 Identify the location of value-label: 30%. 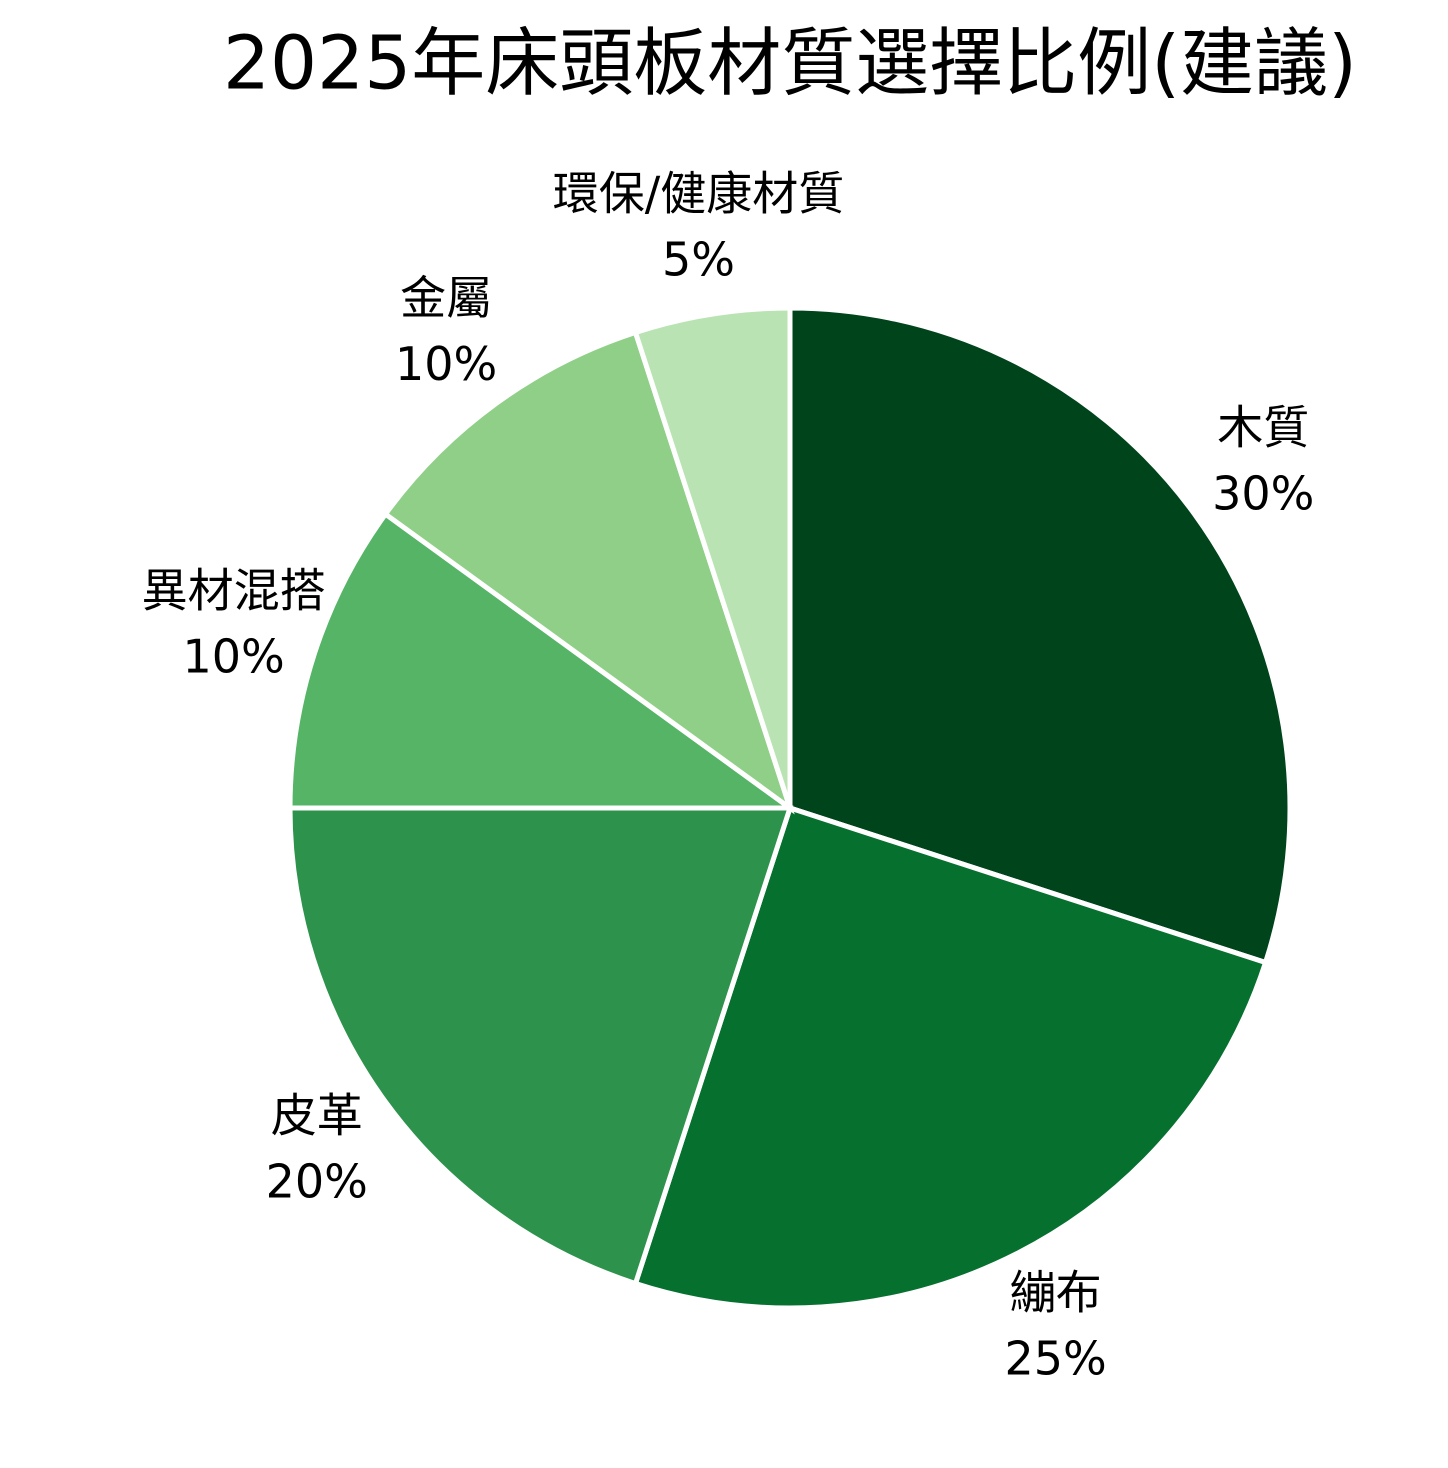
(1263, 494).